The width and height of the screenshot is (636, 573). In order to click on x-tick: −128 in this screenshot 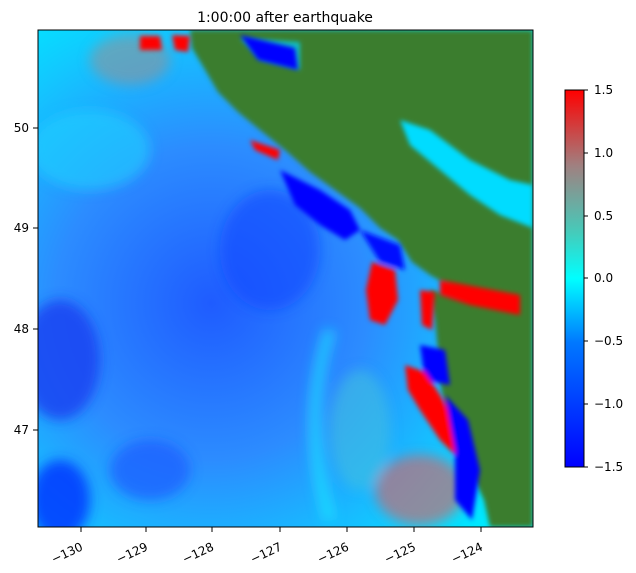, I will do `click(198, 546)`.